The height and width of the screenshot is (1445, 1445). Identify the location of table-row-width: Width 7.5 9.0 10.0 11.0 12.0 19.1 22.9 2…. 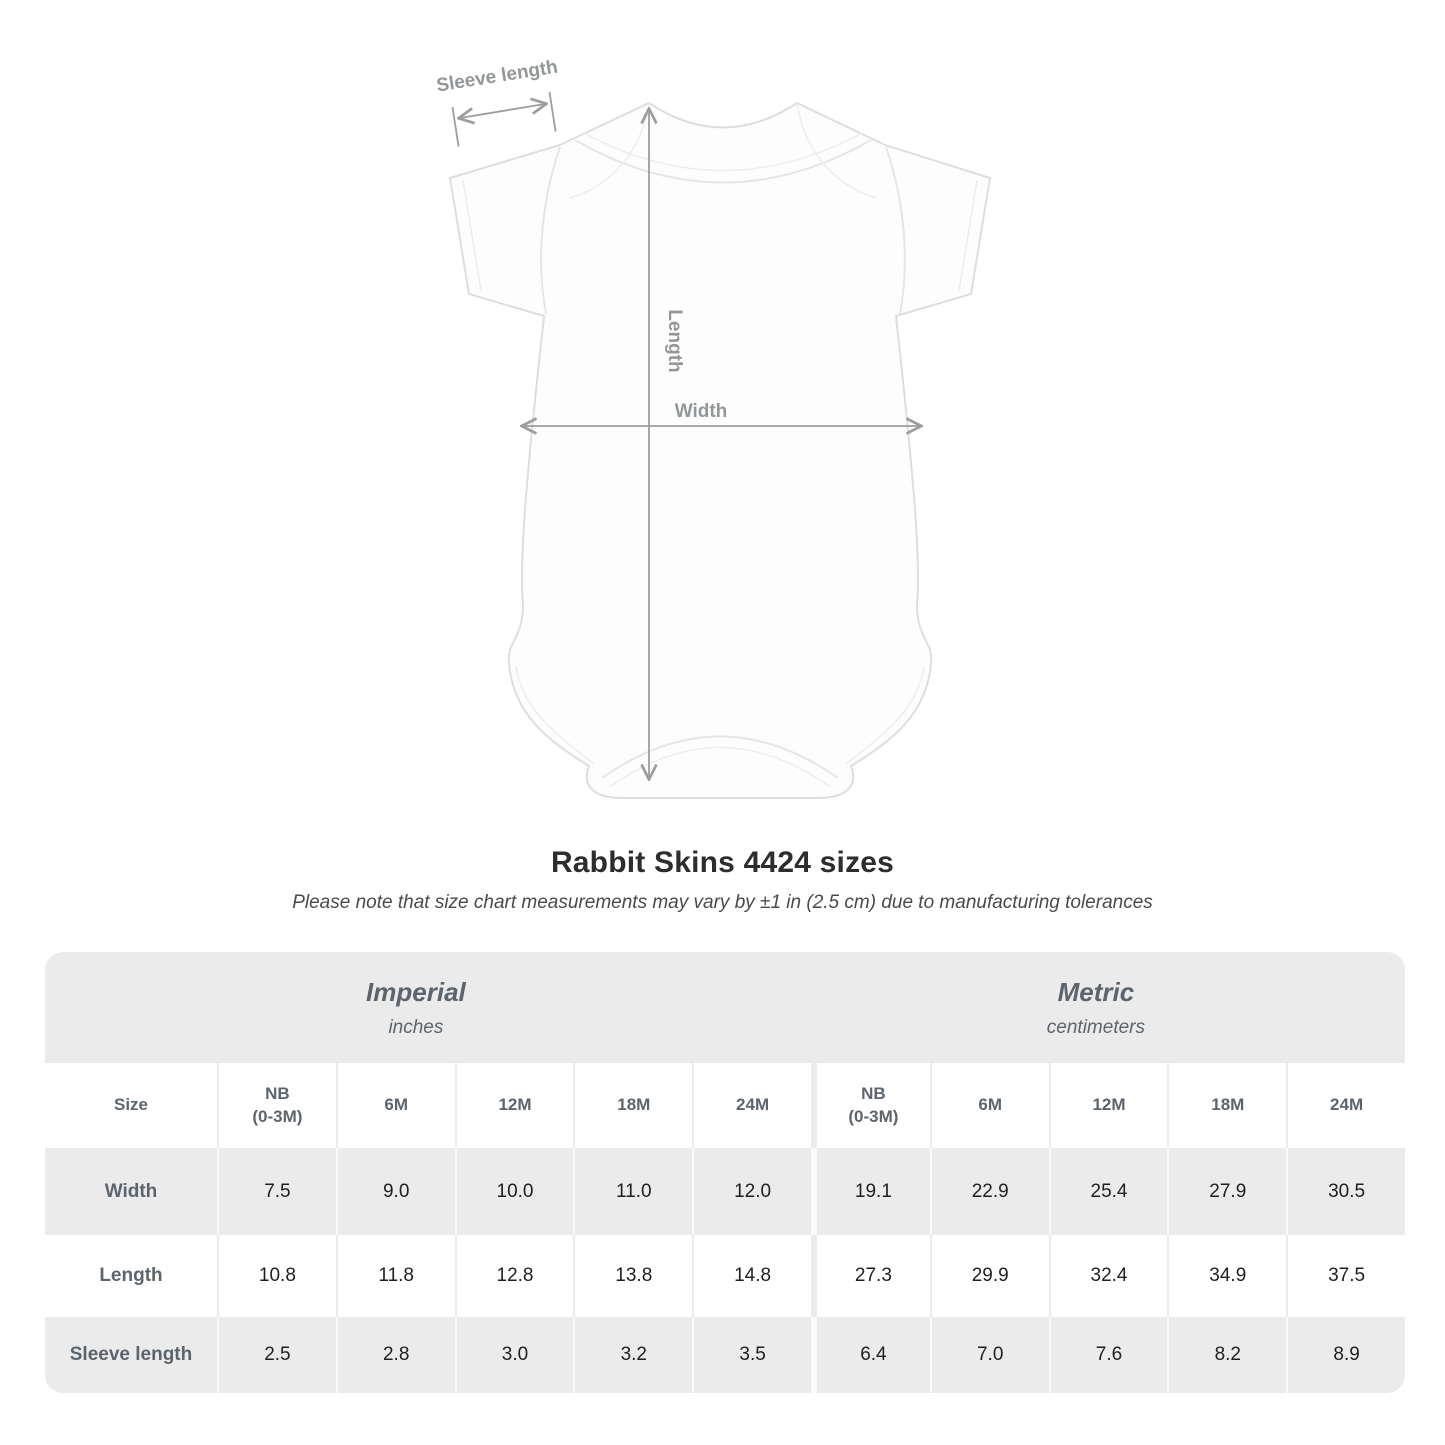
(725, 1191).